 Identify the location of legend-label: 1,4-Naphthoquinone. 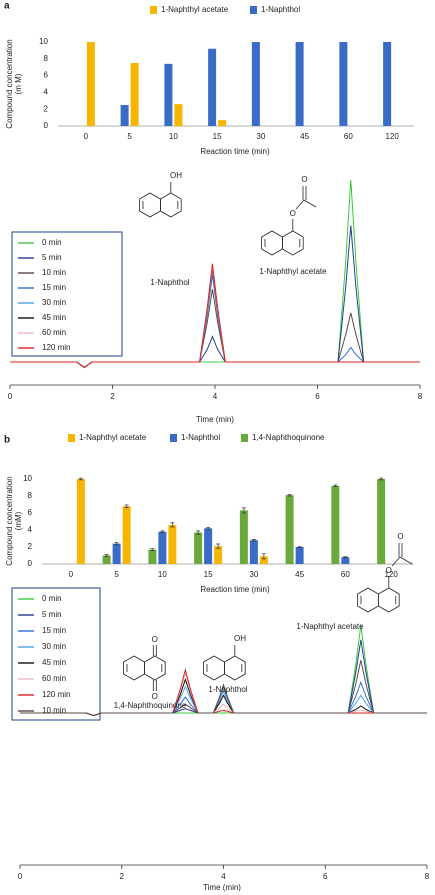
(288, 437).